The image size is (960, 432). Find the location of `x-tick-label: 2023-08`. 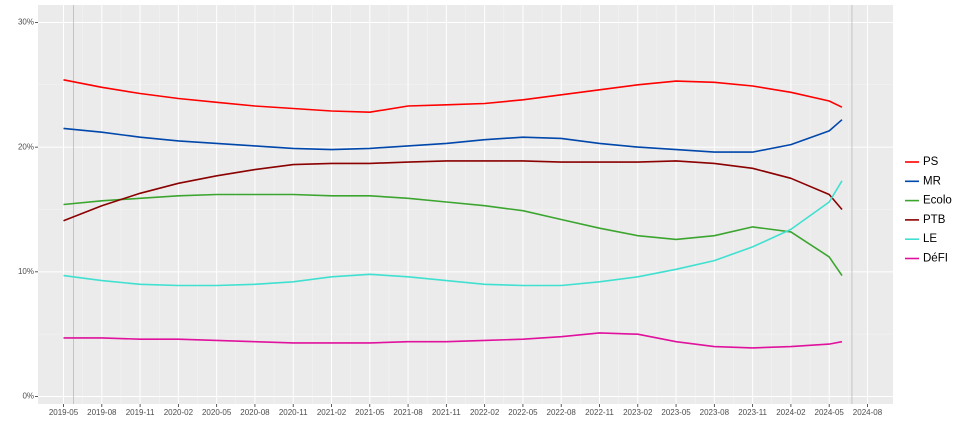

x-tick-label: 2023-08 is located at coordinates (715, 412).